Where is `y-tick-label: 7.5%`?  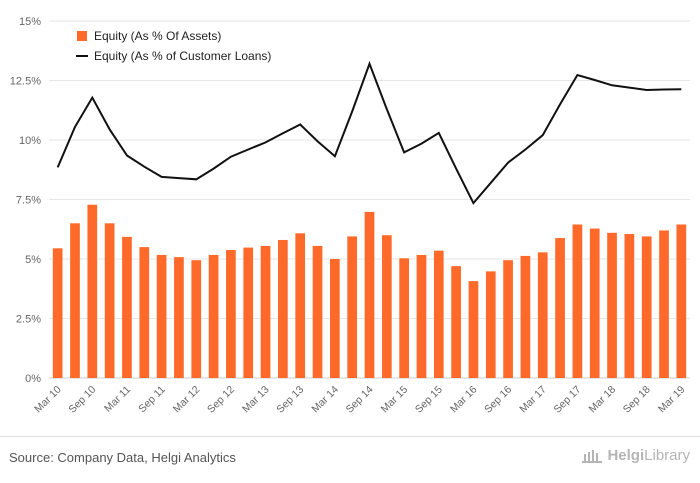 y-tick-label: 7.5% is located at coordinates (28, 201).